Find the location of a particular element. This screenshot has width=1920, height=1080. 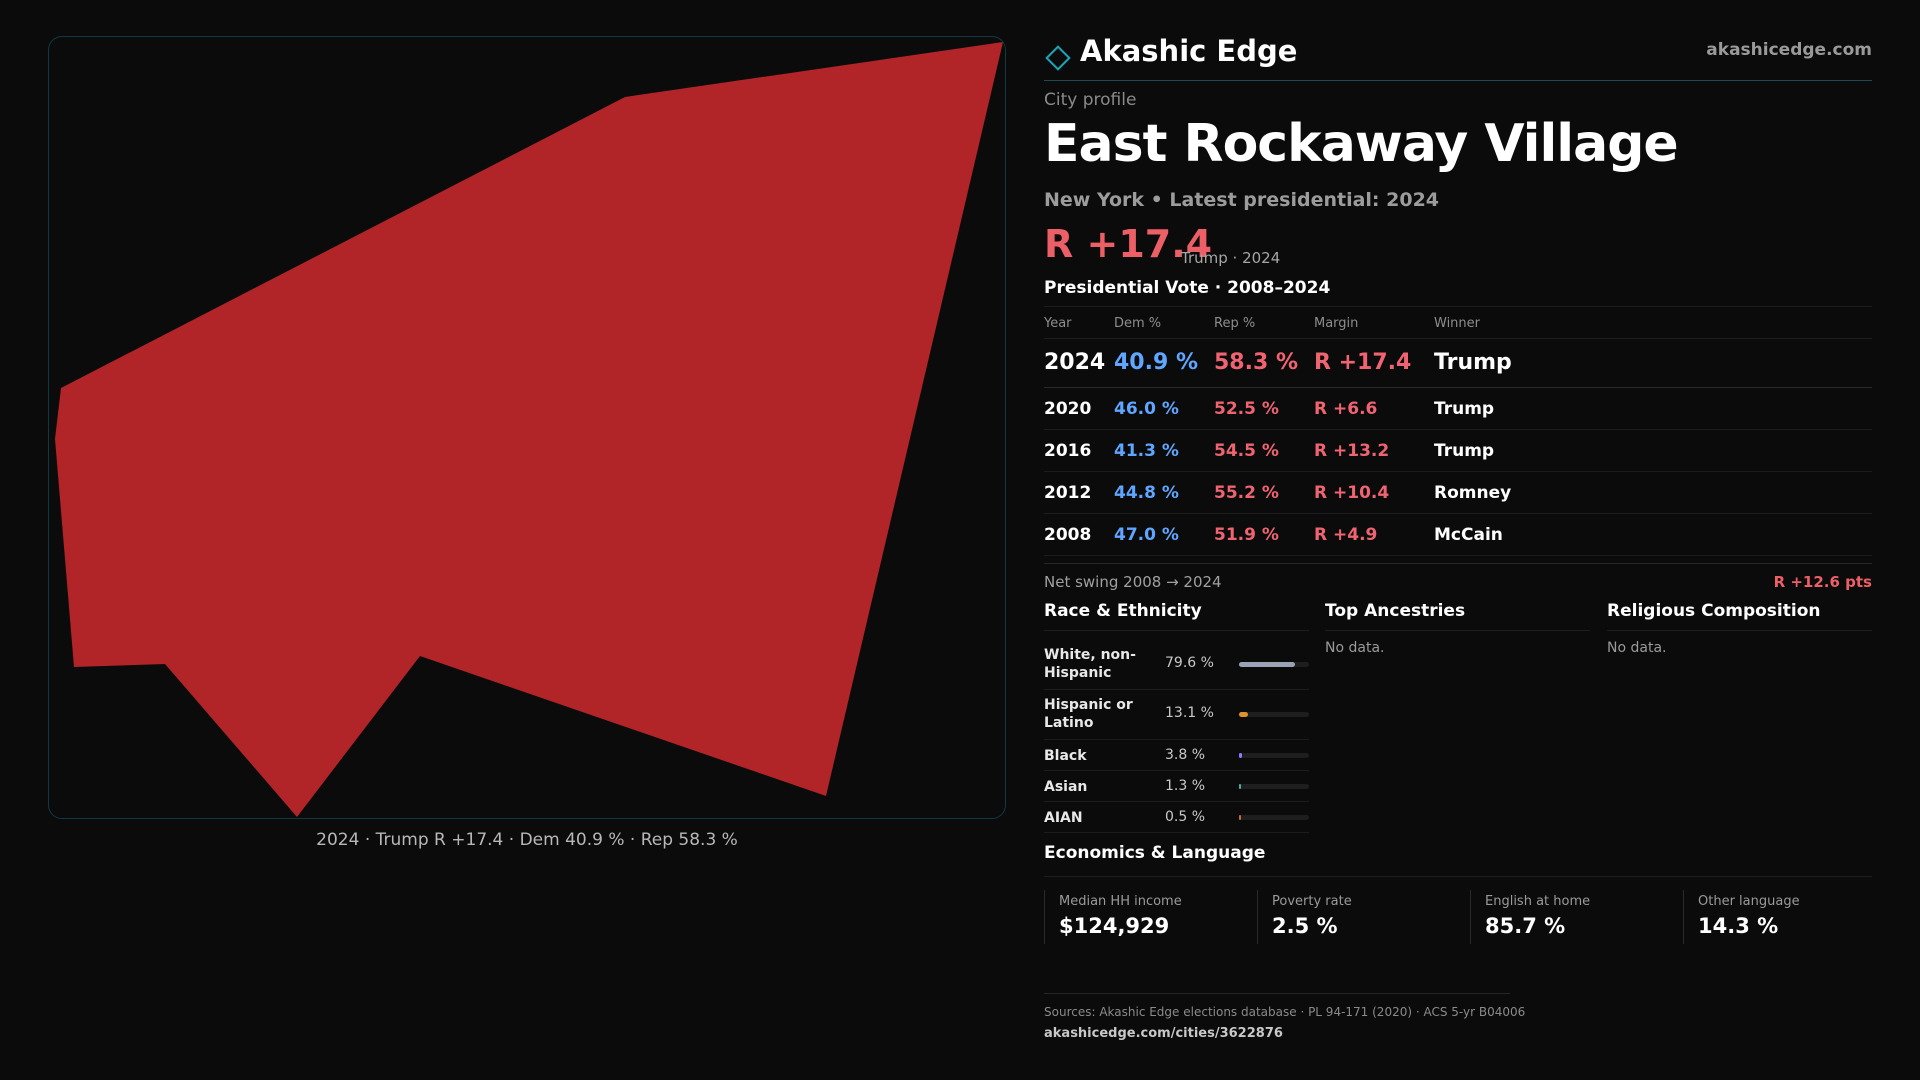

page-url-link: akashicedge.com/cities/3622876 is located at coordinates (1163, 1033).